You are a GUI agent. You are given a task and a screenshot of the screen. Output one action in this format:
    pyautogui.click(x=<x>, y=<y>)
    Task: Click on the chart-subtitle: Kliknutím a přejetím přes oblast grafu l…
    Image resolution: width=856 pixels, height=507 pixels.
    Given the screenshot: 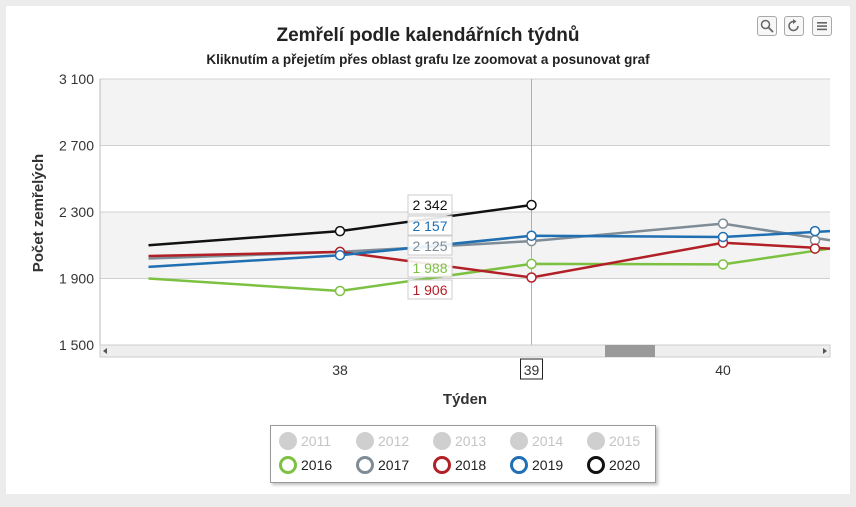 What is the action you would take?
    pyautogui.click(x=428, y=59)
    